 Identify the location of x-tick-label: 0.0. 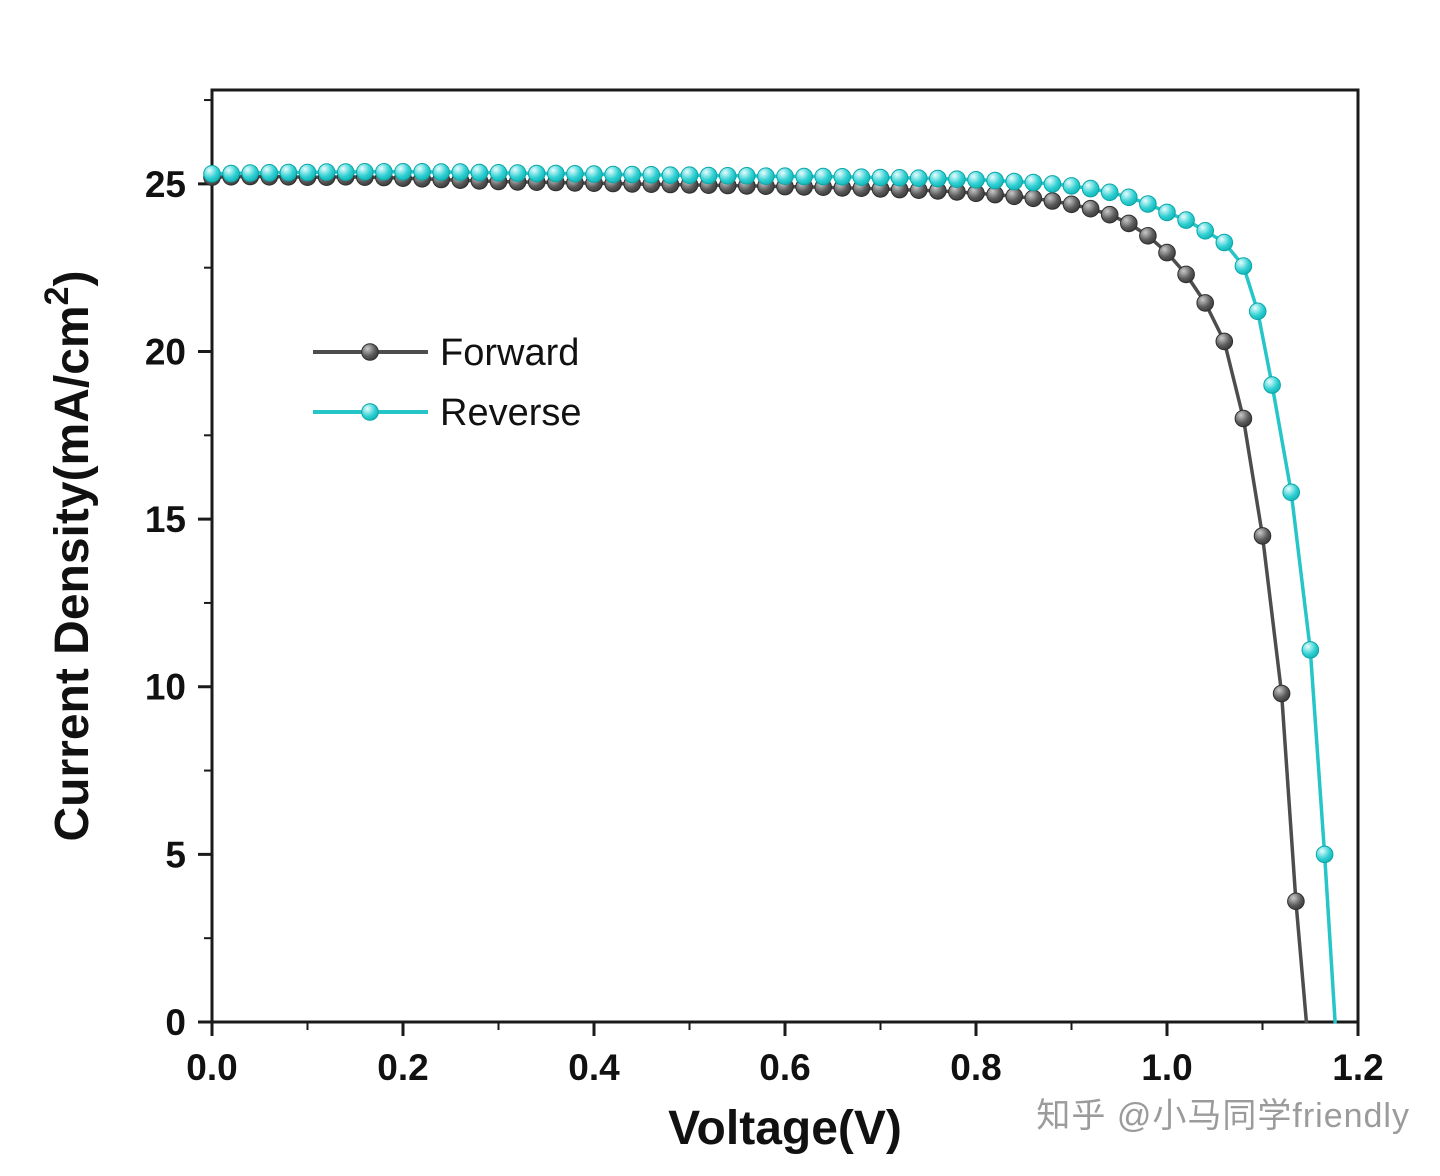
(211, 1067).